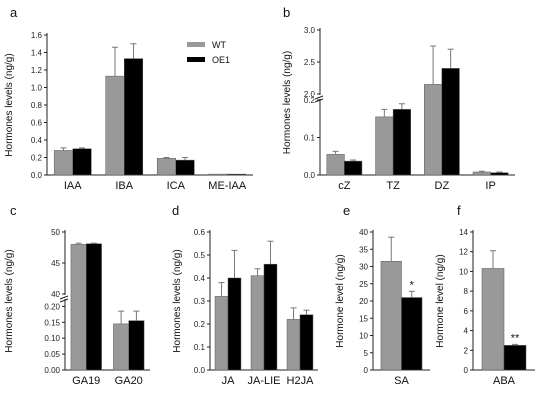  What do you see at coordinates (221, 333) in the screenshot?
I see `bar-wt-JA` at bounding box center [221, 333].